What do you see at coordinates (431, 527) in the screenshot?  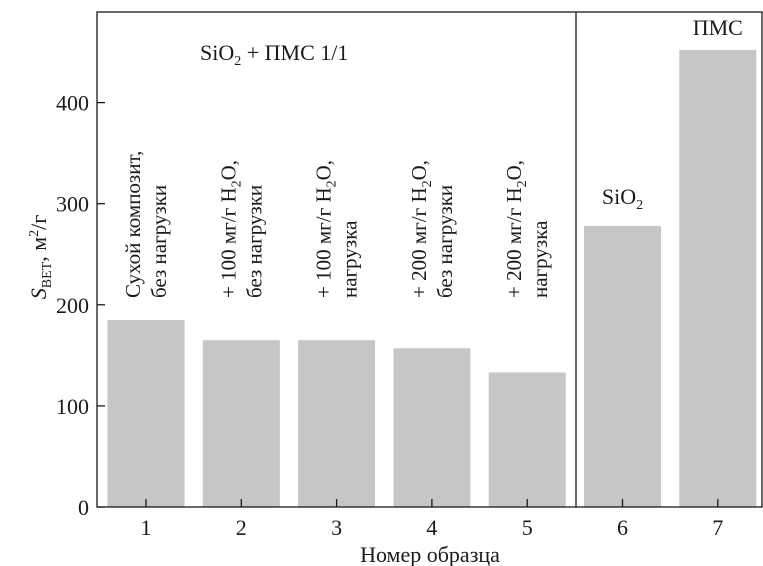 I see `x-tick-label: 4` at bounding box center [431, 527].